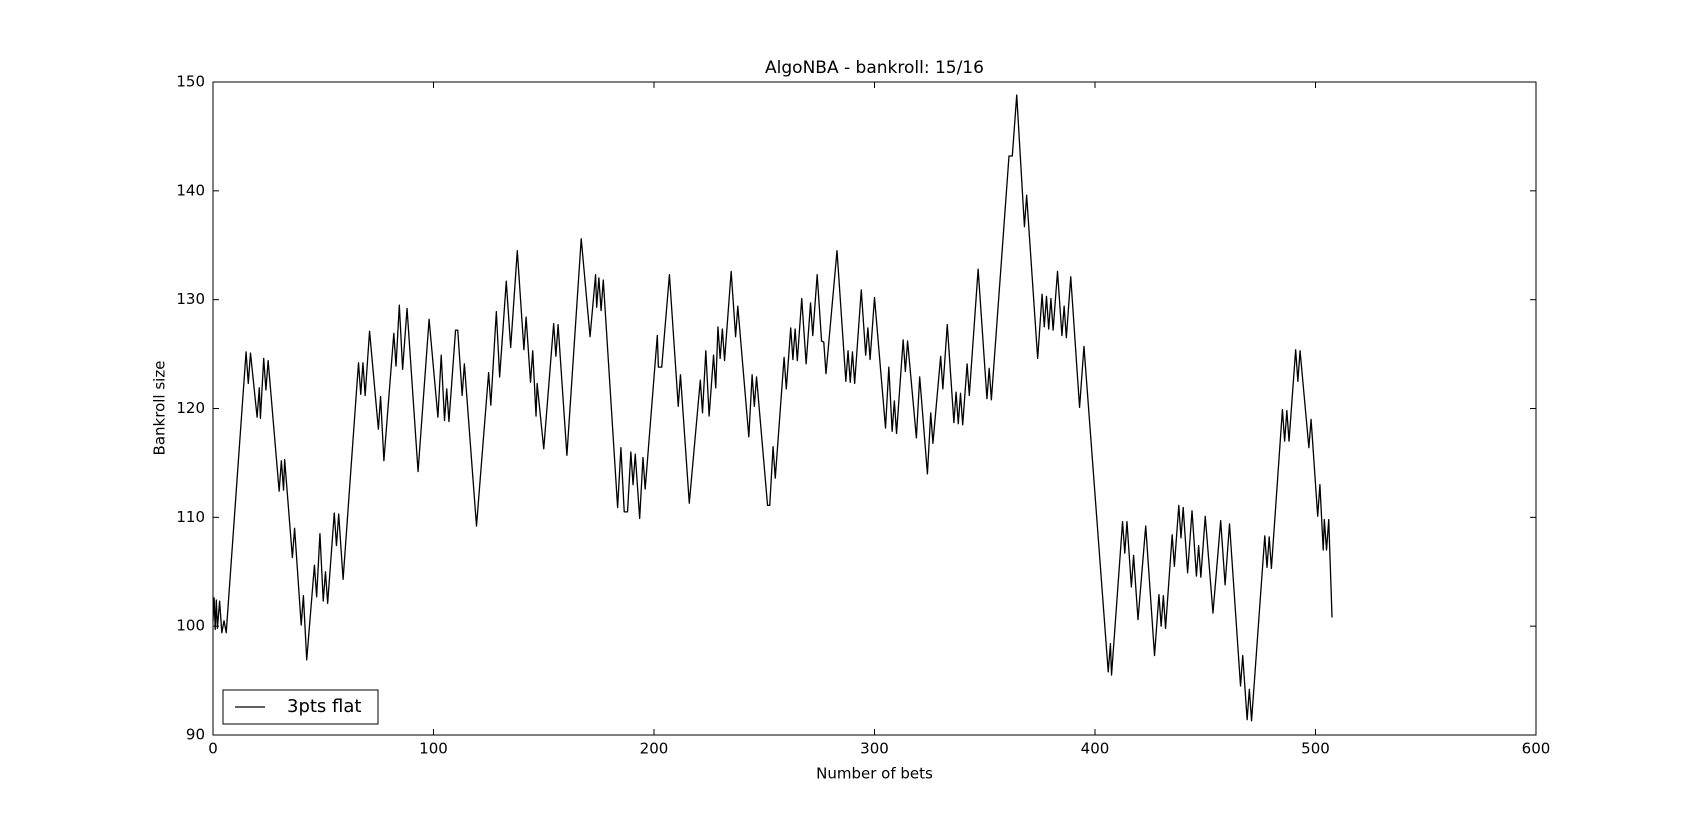 Image resolution: width=1707 pixels, height=817 pixels. I want to click on x-tick-label: 0, so click(213, 749).